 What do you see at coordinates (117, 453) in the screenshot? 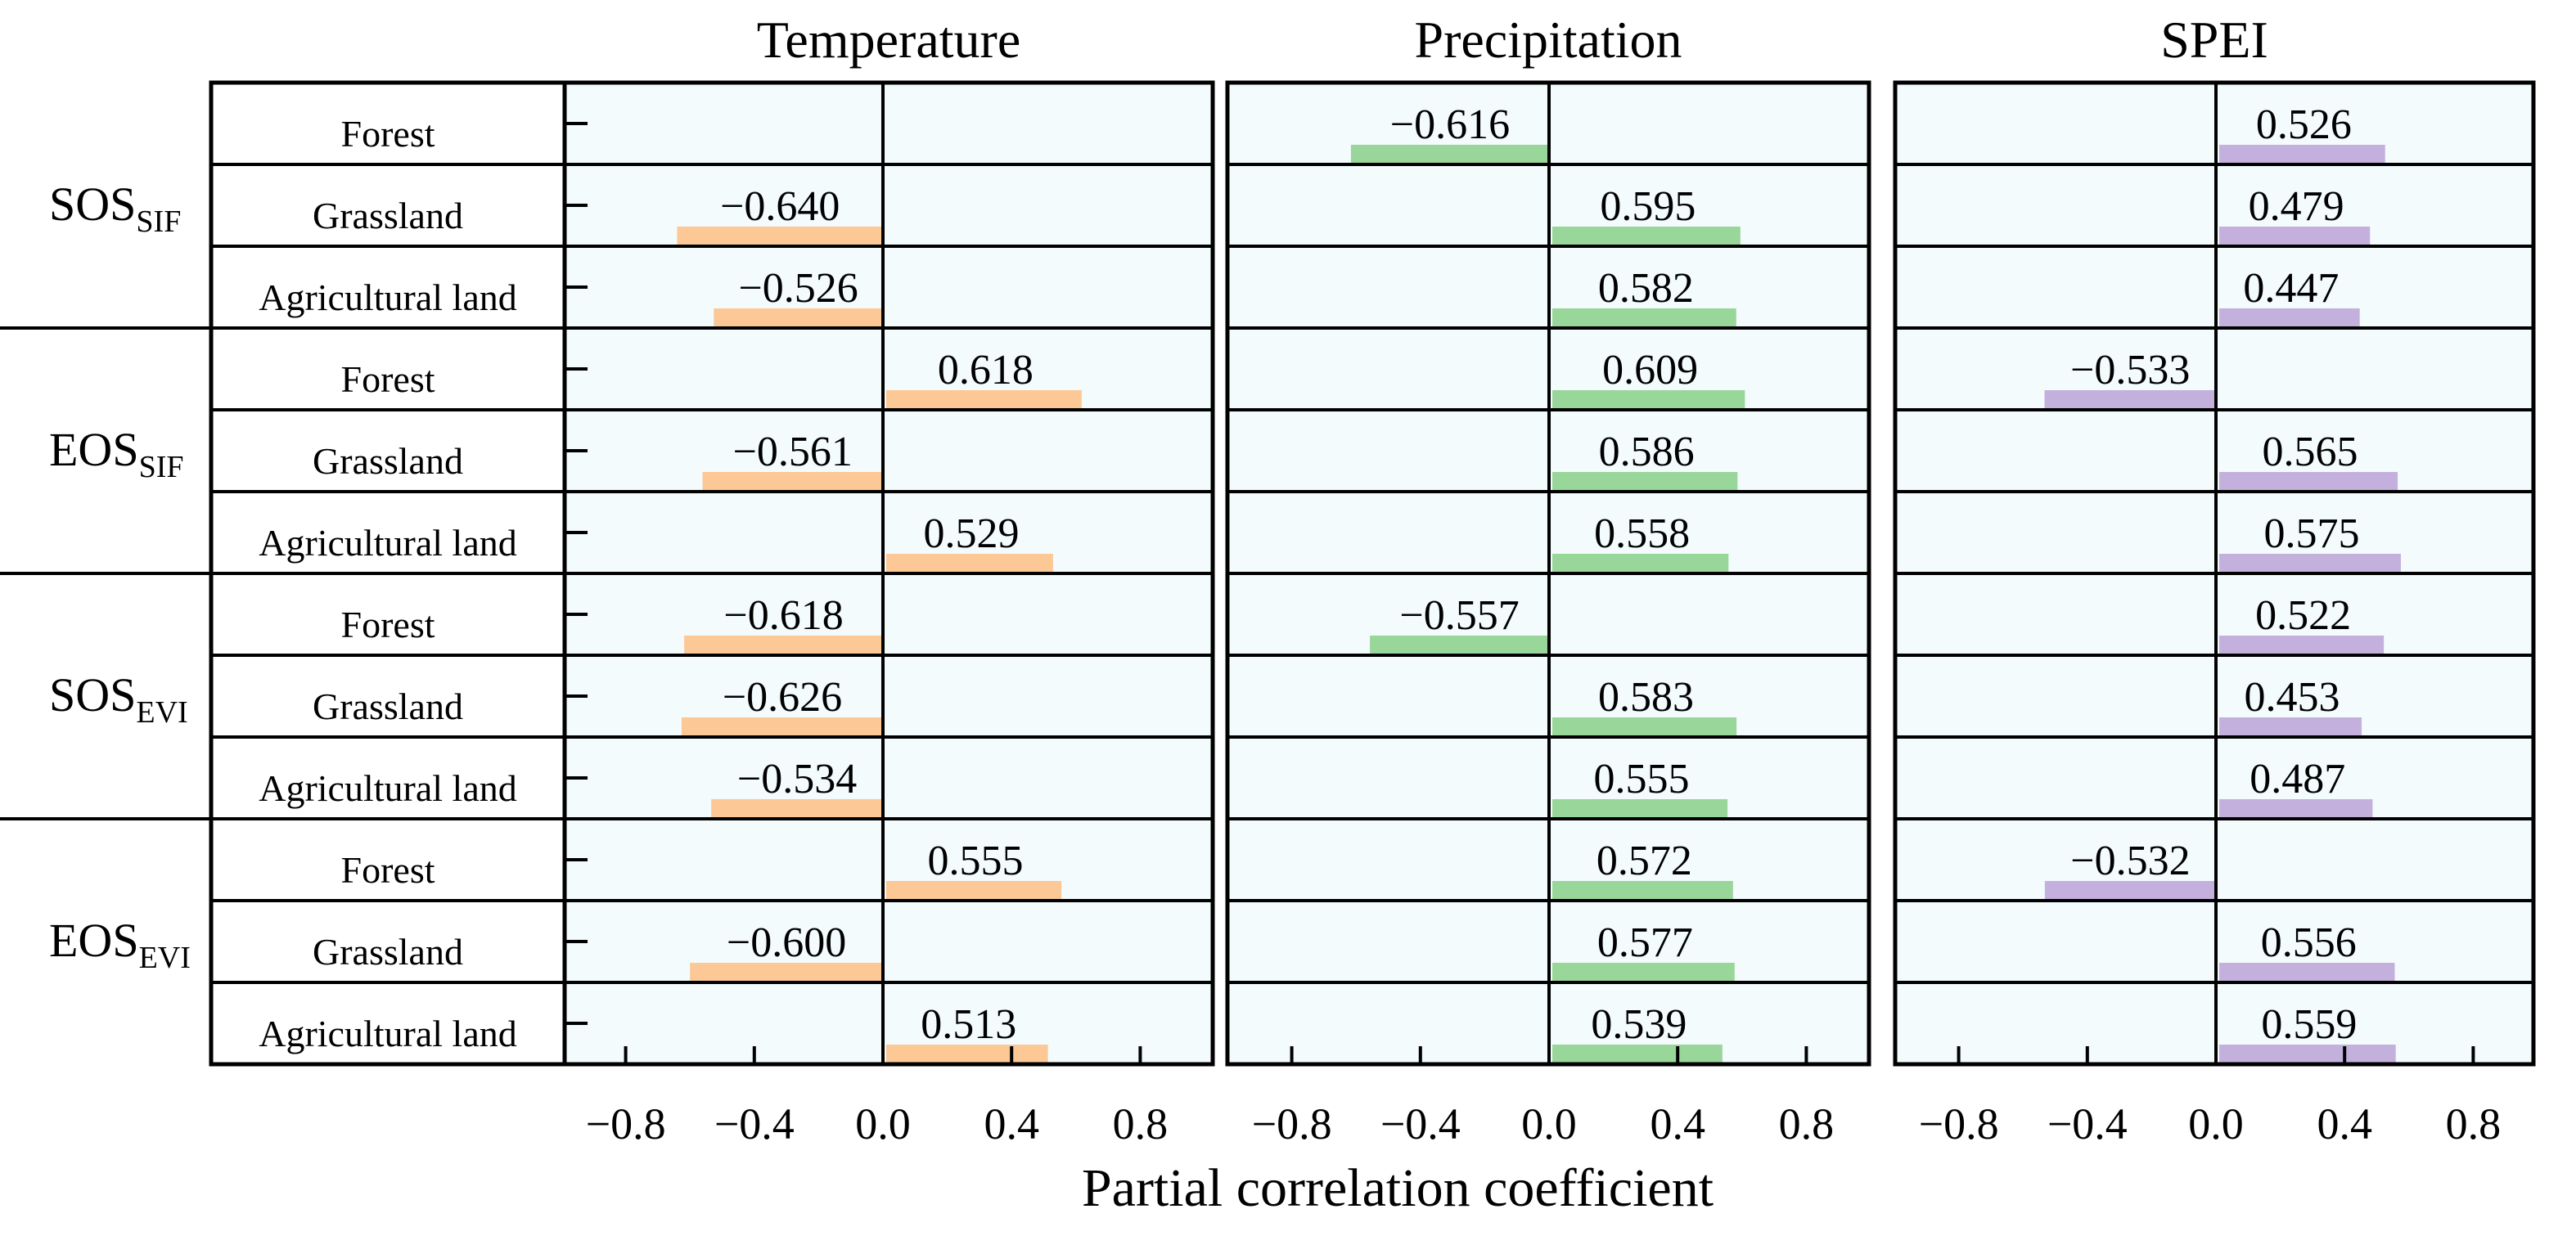
I see `group-label-eos-sif: EOSSIF` at bounding box center [117, 453].